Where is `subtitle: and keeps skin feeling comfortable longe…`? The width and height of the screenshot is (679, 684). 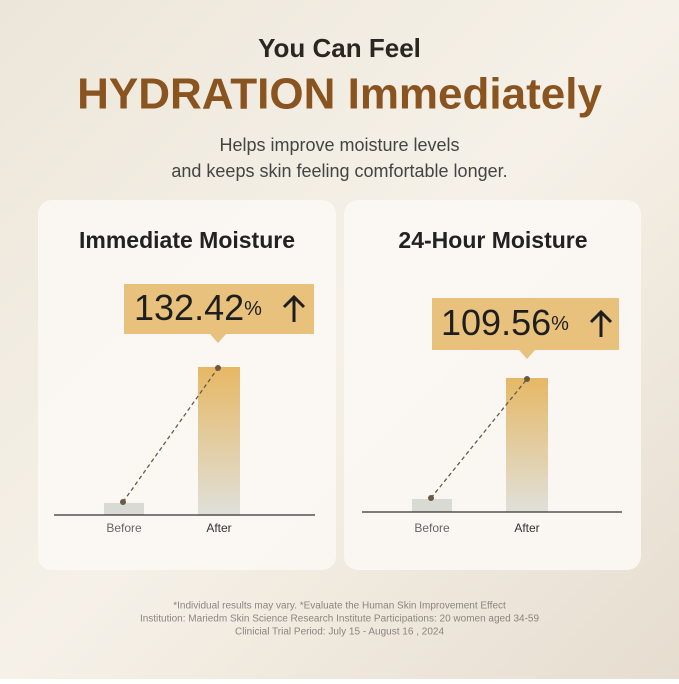
subtitle: and keeps skin feeling comfortable longe… is located at coordinates (339, 171).